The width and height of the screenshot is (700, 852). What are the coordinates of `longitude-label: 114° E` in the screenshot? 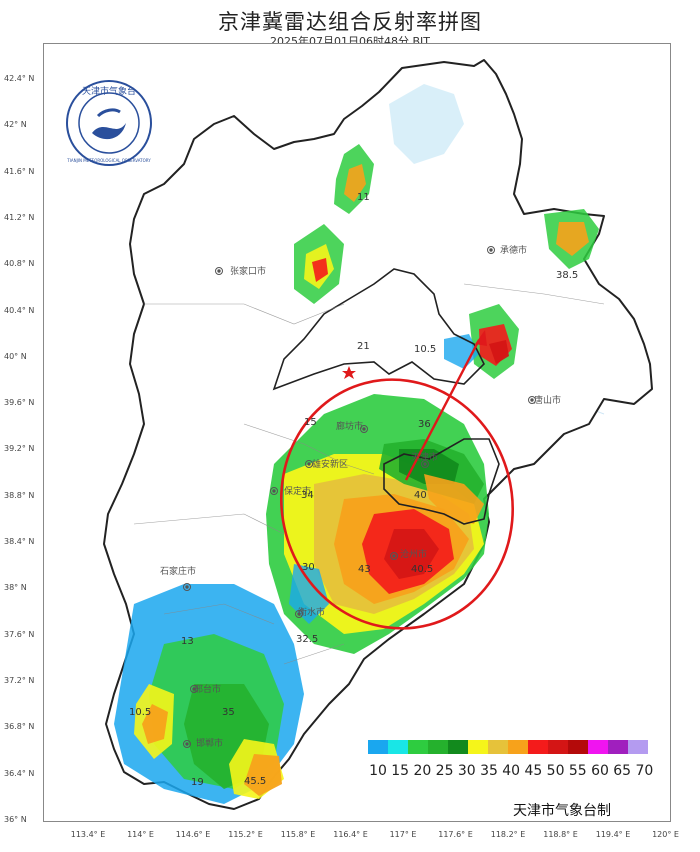 It's located at (140, 834).